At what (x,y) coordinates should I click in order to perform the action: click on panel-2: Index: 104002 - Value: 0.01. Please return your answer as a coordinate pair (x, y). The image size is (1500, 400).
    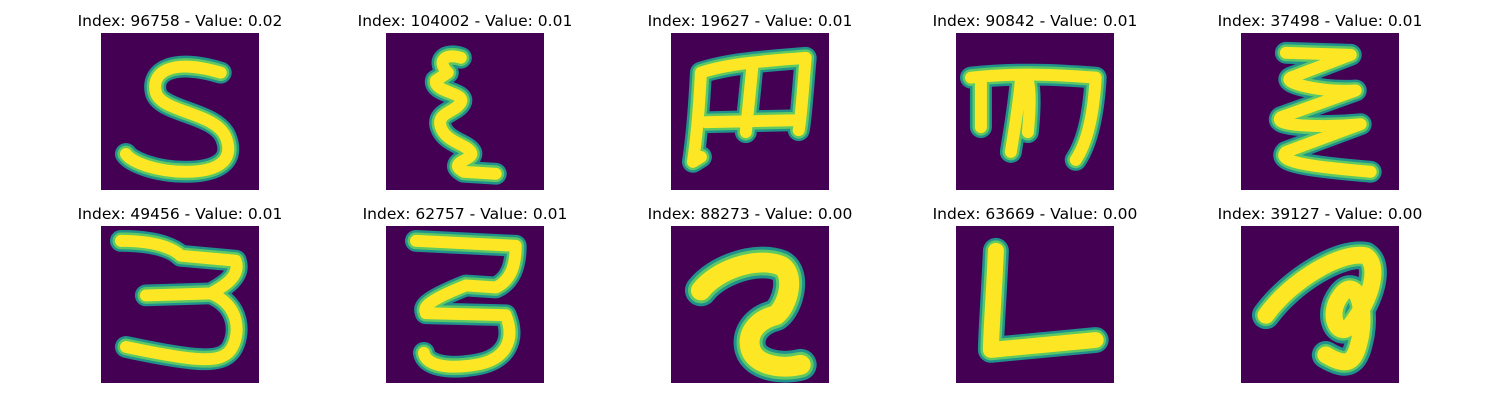
    Looking at the image, I should click on (465, 105).